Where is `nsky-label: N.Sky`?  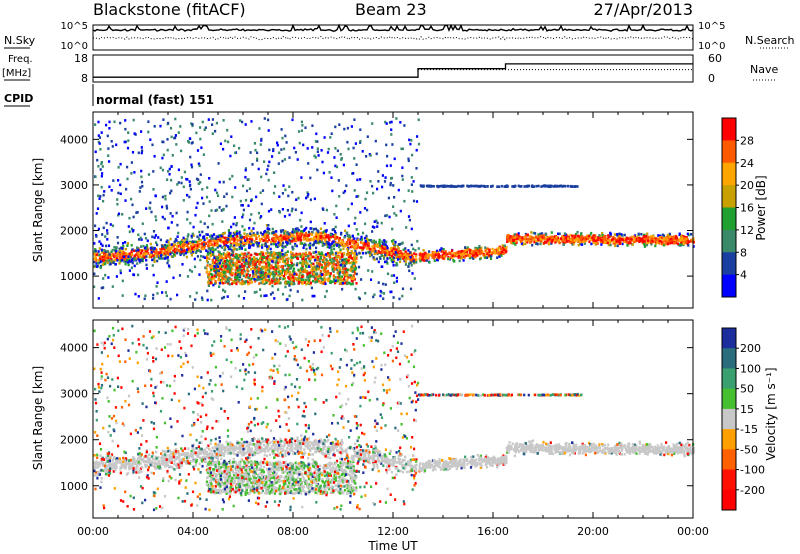
nsky-label: N.Sky is located at coordinates (20, 40).